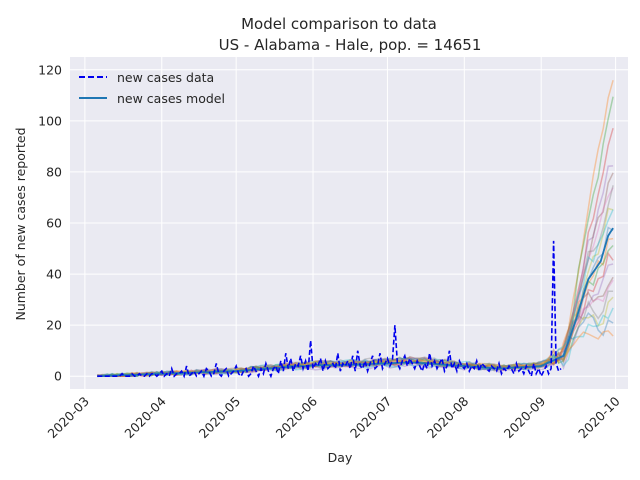 The height and width of the screenshot is (480, 640). Describe the element at coordinates (58, 376) in the screenshot. I see `y-tick-label: 0` at that location.